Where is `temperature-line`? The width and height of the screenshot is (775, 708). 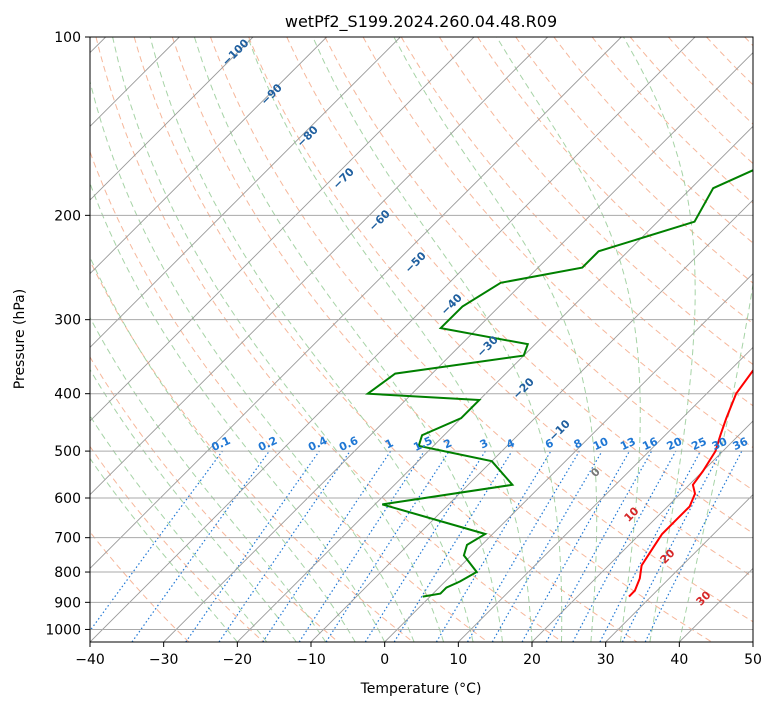
temperature-line is located at coordinates (690, 483).